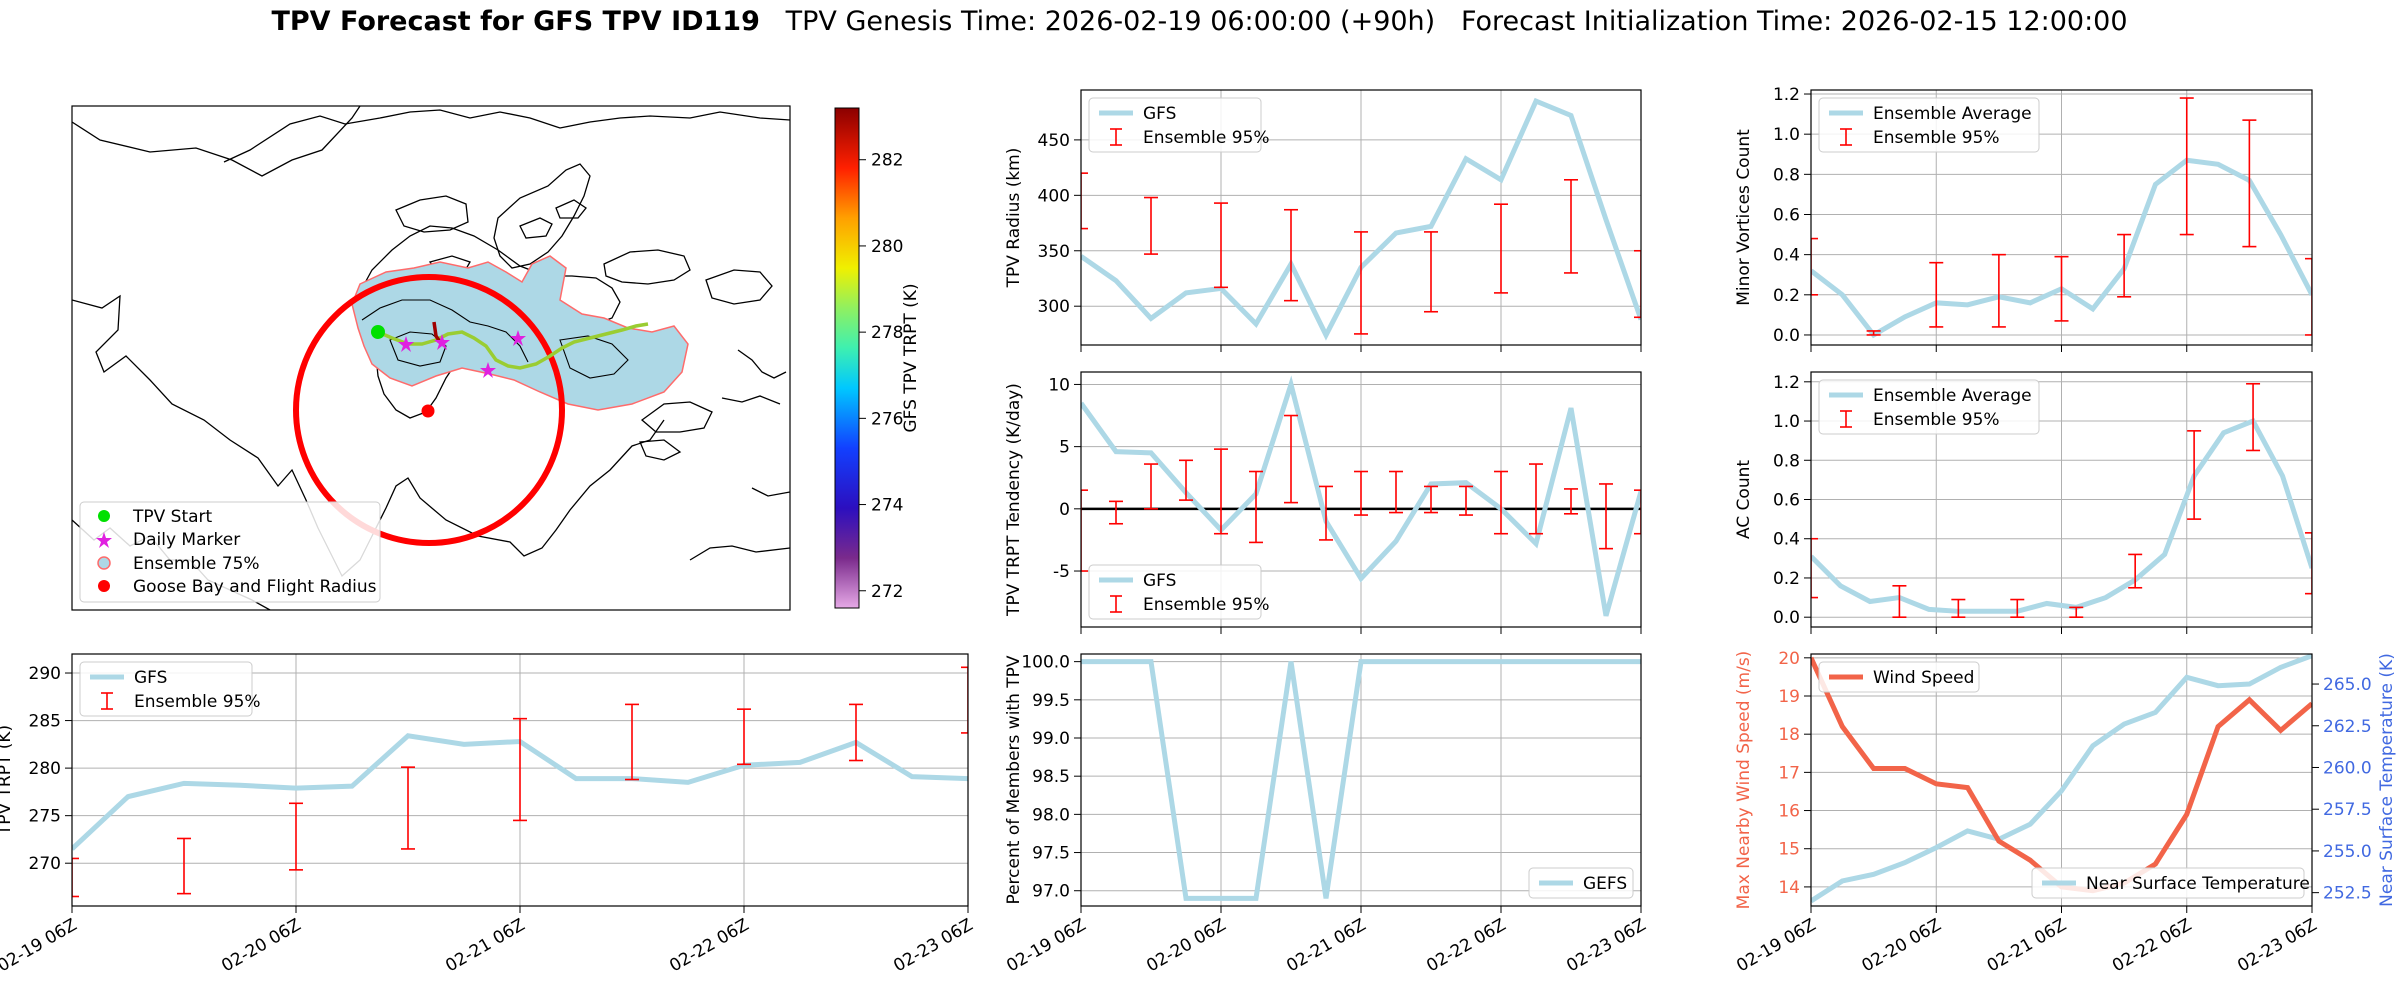 The width and height of the screenshot is (2399, 982). I want to click on y-tick-label: 1.2, so click(1786, 95).